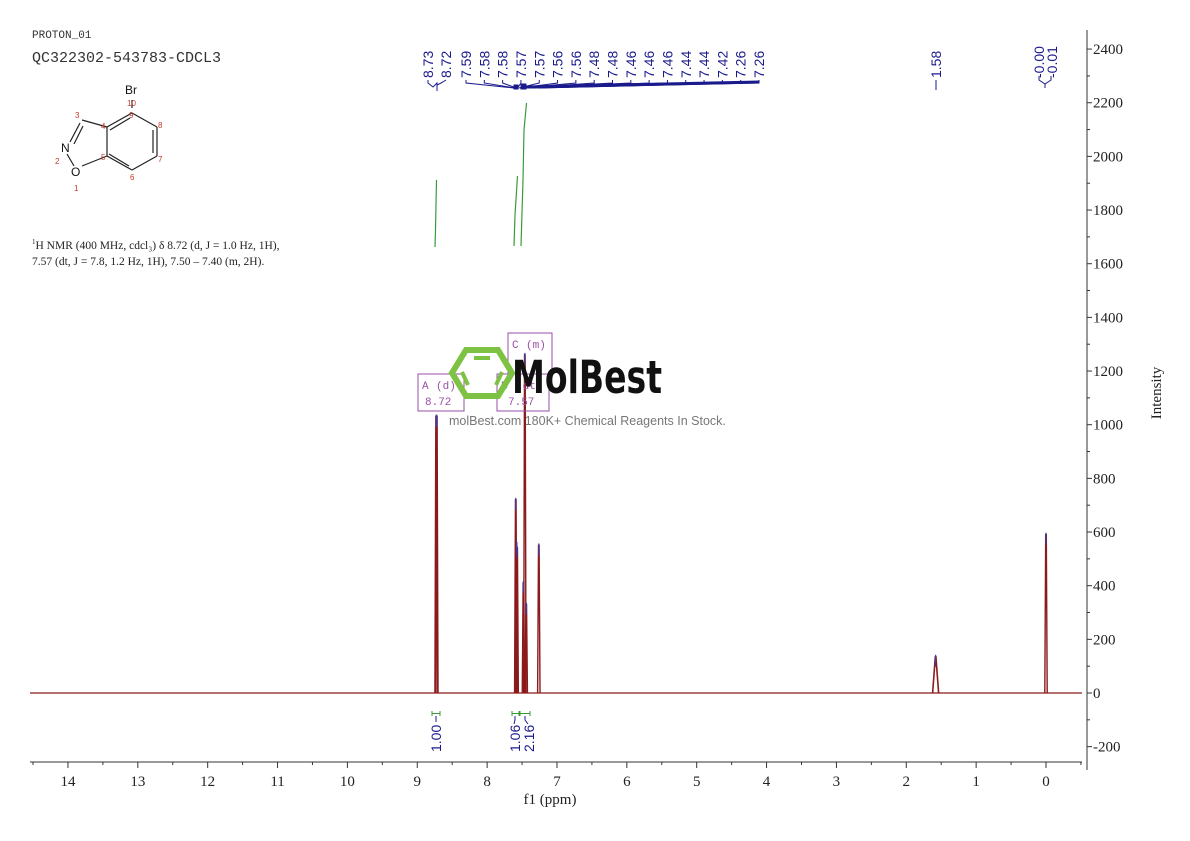 The height and width of the screenshot is (841, 1190). What do you see at coordinates (1097, 694) in the screenshot?
I see `y-tick-label: 0` at bounding box center [1097, 694].